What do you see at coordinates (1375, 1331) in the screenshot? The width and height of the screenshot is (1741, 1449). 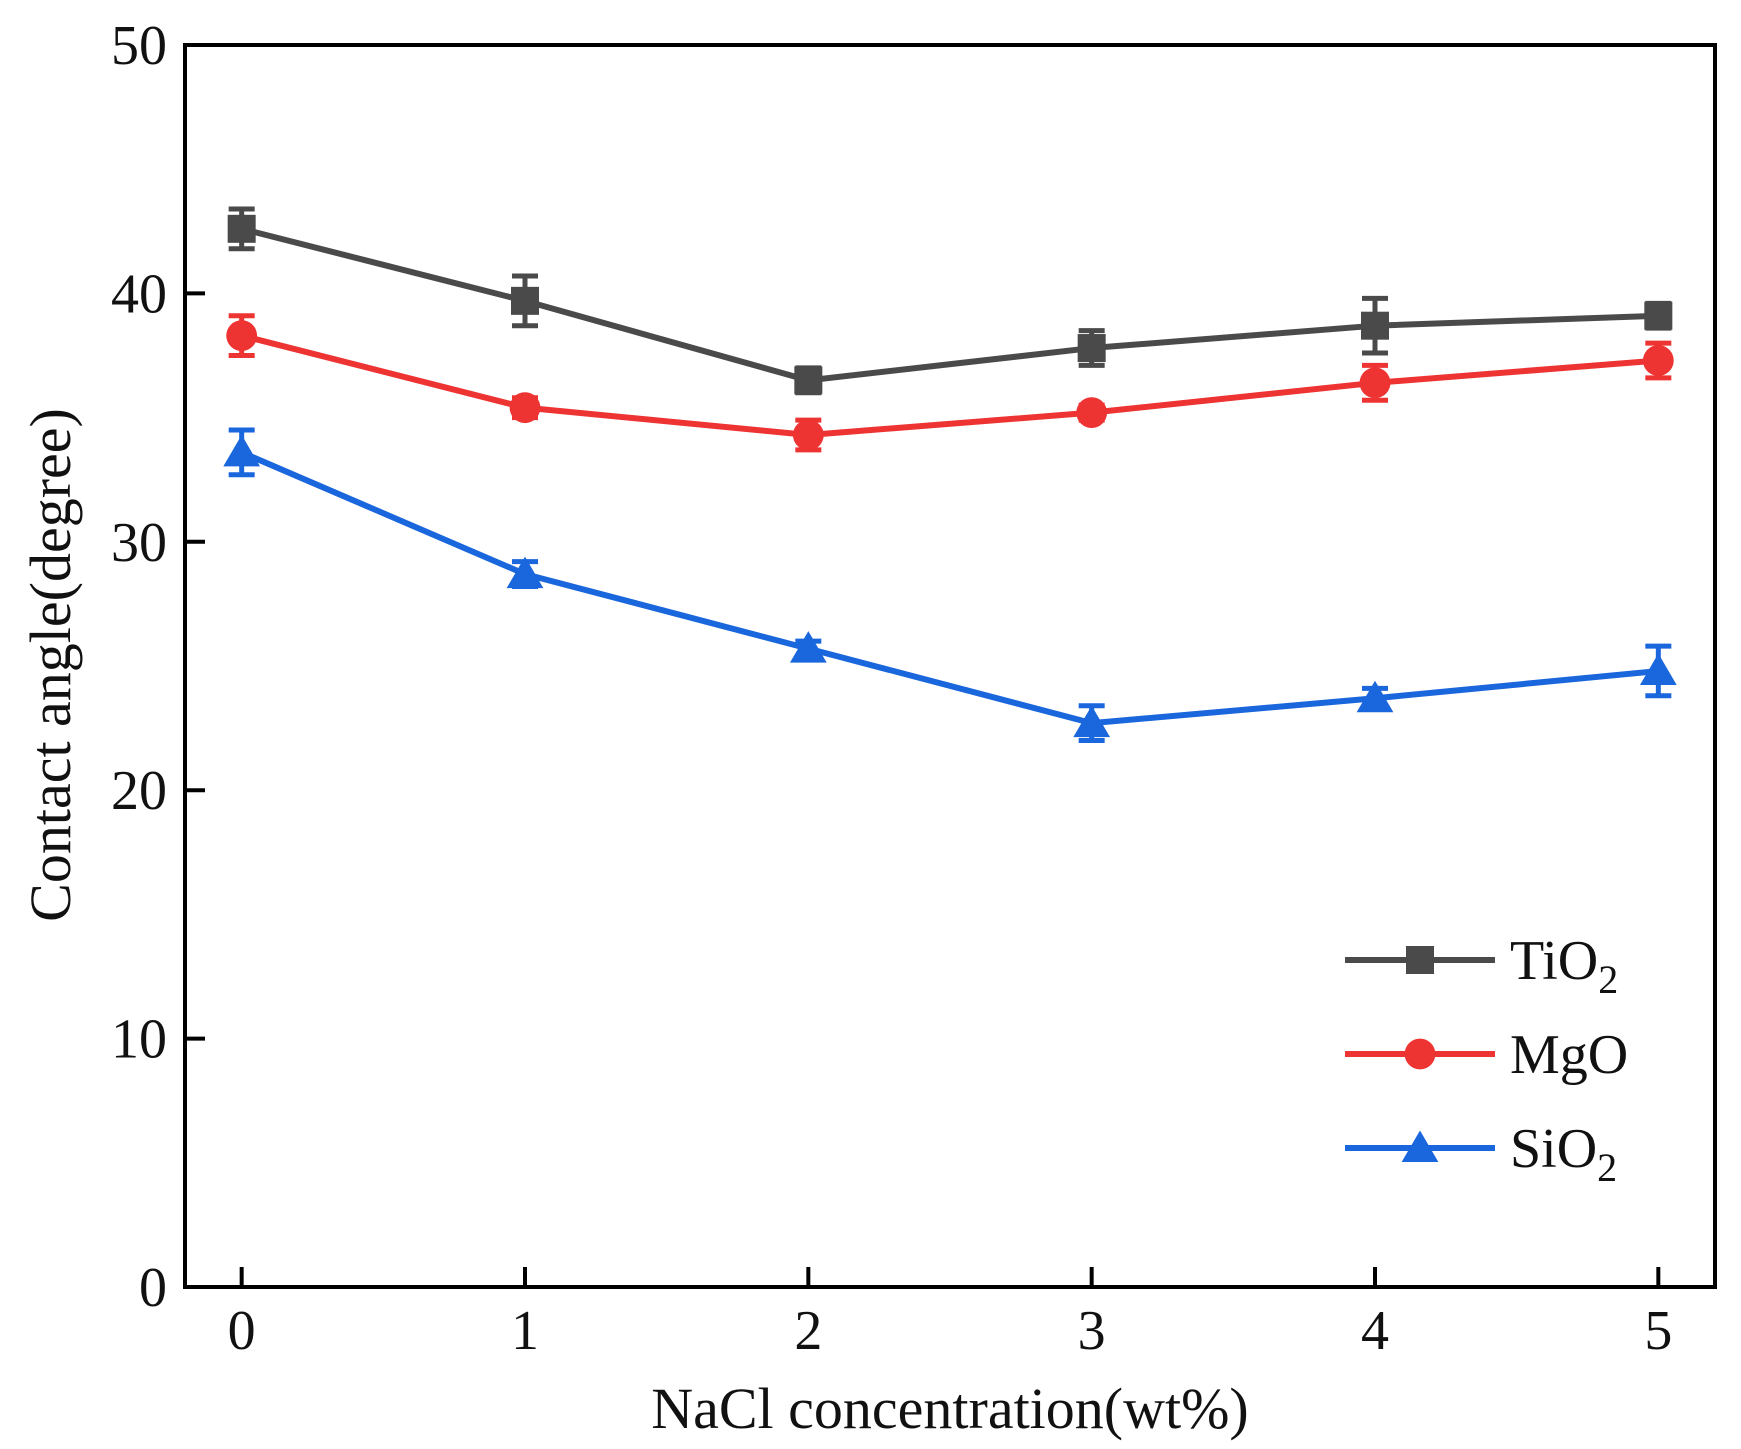 I see `x-tick-label: 4` at bounding box center [1375, 1331].